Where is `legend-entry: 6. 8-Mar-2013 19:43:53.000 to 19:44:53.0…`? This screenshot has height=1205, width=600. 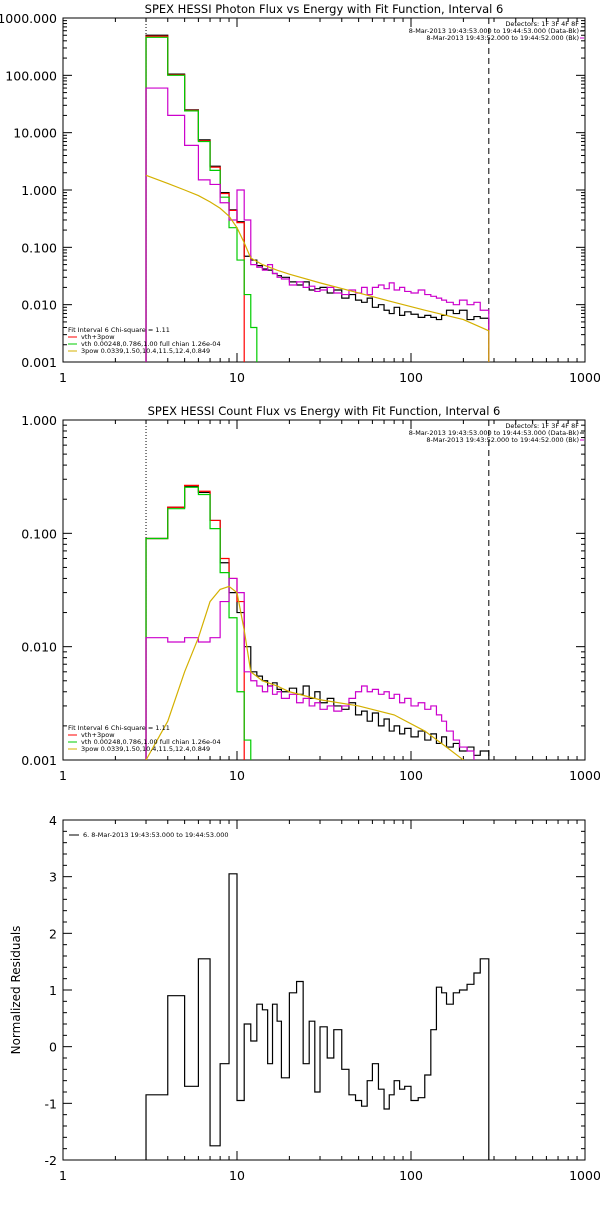 legend-entry: 6. 8-Mar-2013 19:43:53.000 to 19:44:53.0… is located at coordinates (156, 835).